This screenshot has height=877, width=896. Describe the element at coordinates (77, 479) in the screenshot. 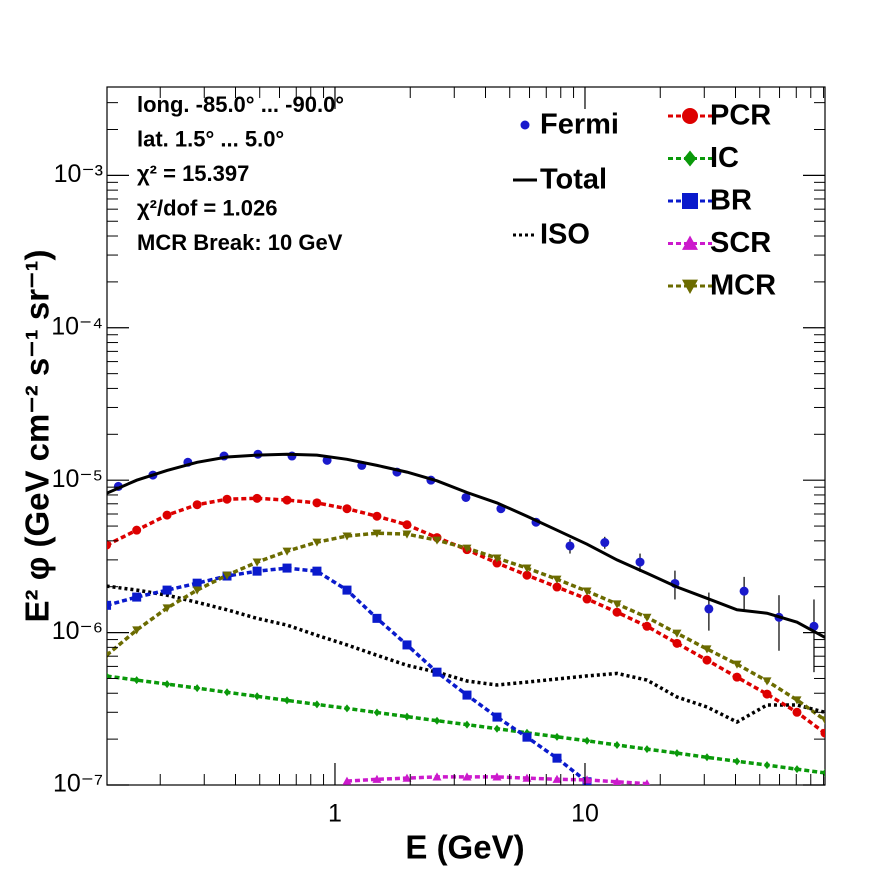

I see `y-tick-label: 10⁻⁵` at that location.